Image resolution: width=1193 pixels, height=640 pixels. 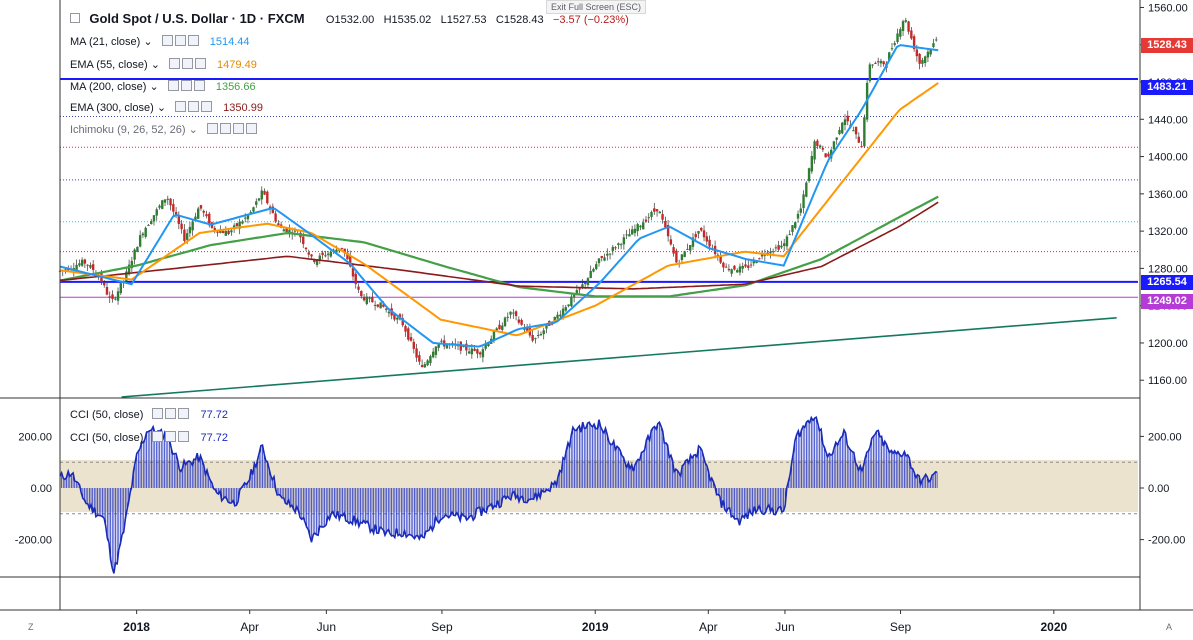 What do you see at coordinates (149, 437) in the screenshot?
I see `legend-cci-2: CCI (50, close) 77.72` at bounding box center [149, 437].